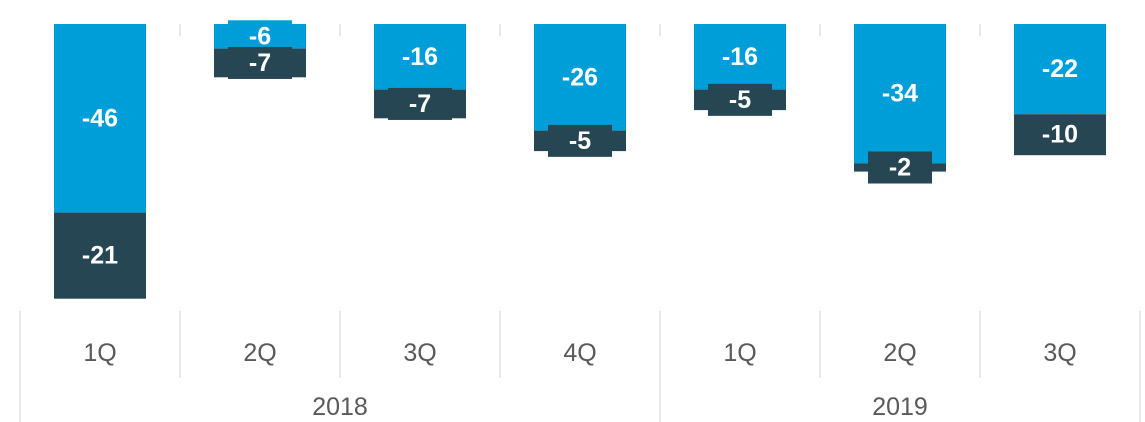 This screenshot has height=422, width=1145. I want to click on data-label: -10, so click(1060, 135).